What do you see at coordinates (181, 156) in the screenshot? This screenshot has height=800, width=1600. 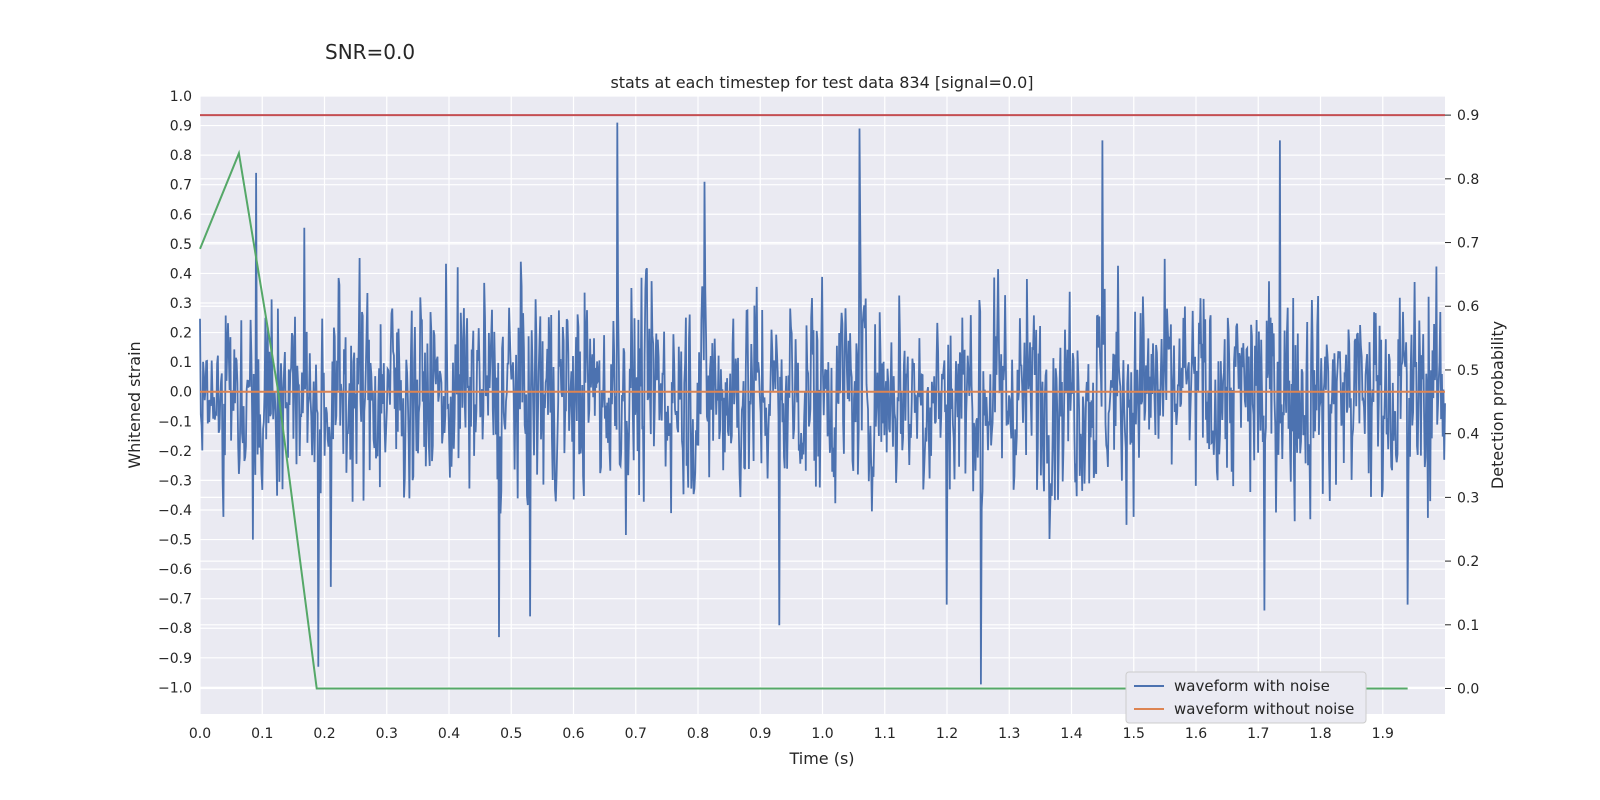 I see `y-tick-label: 0.8` at bounding box center [181, 156].